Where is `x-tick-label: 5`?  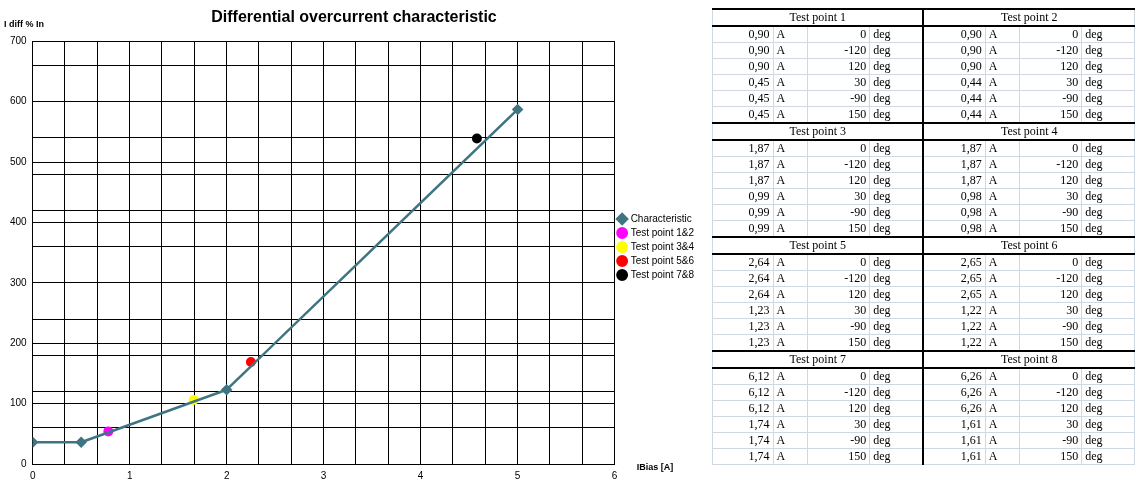 x-tick-label: 5 is located at coordinates (517, 475).